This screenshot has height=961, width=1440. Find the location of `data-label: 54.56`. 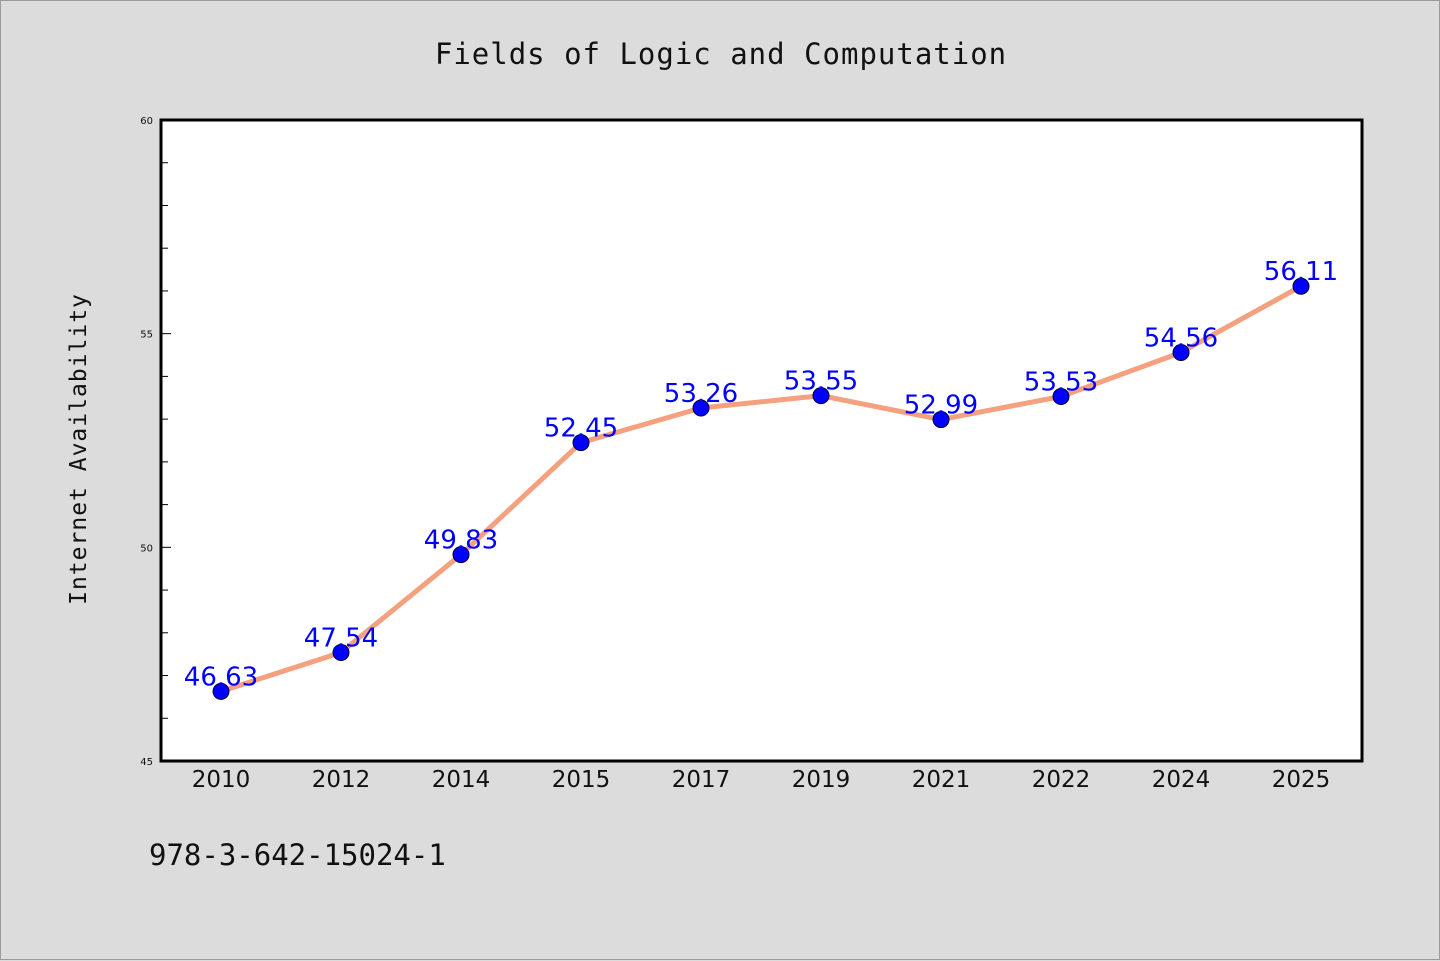

data-label: 54.56 is located at coordinates (1181, 338).